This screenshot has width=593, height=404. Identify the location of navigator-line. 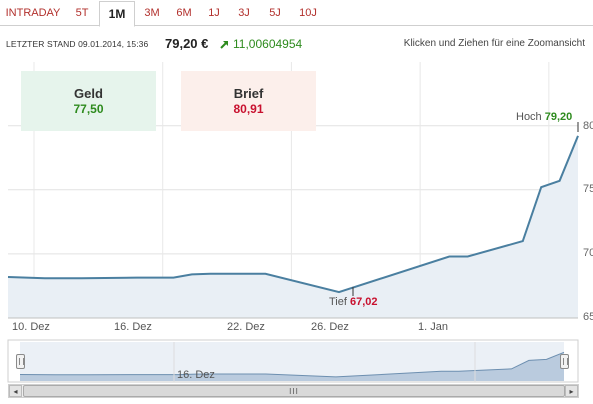
(292, 364).